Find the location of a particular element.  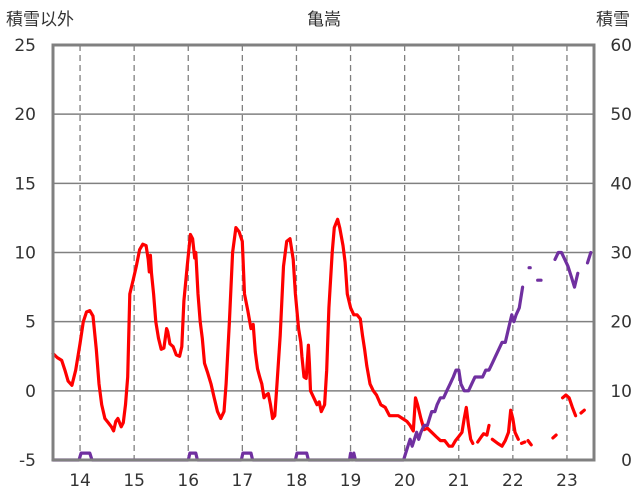

left-tick-label: 20 is located at coordinates (25, 115).